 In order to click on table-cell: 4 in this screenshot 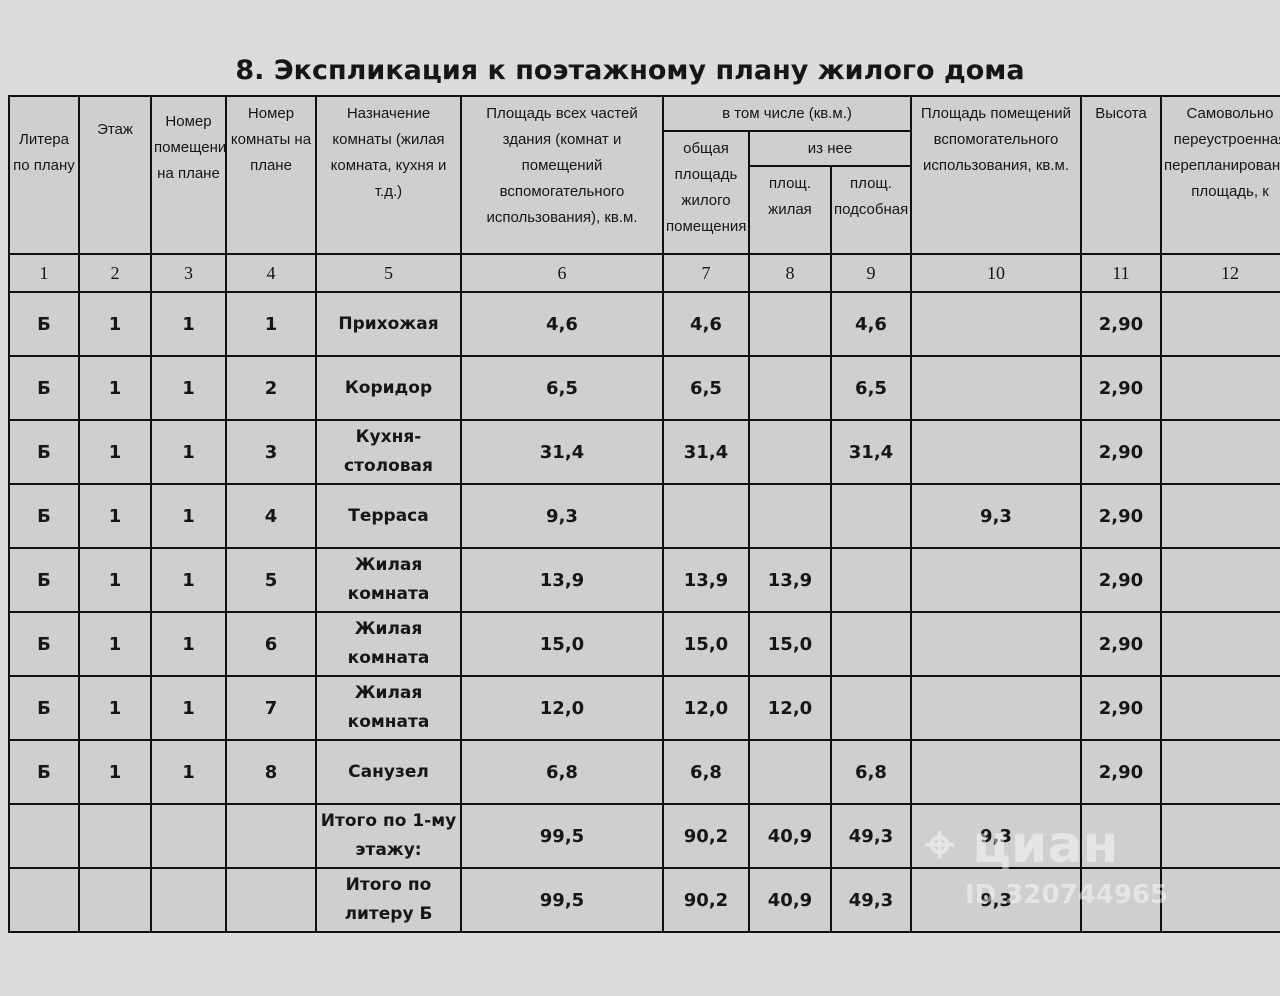, I will do `click(271, 516)`.